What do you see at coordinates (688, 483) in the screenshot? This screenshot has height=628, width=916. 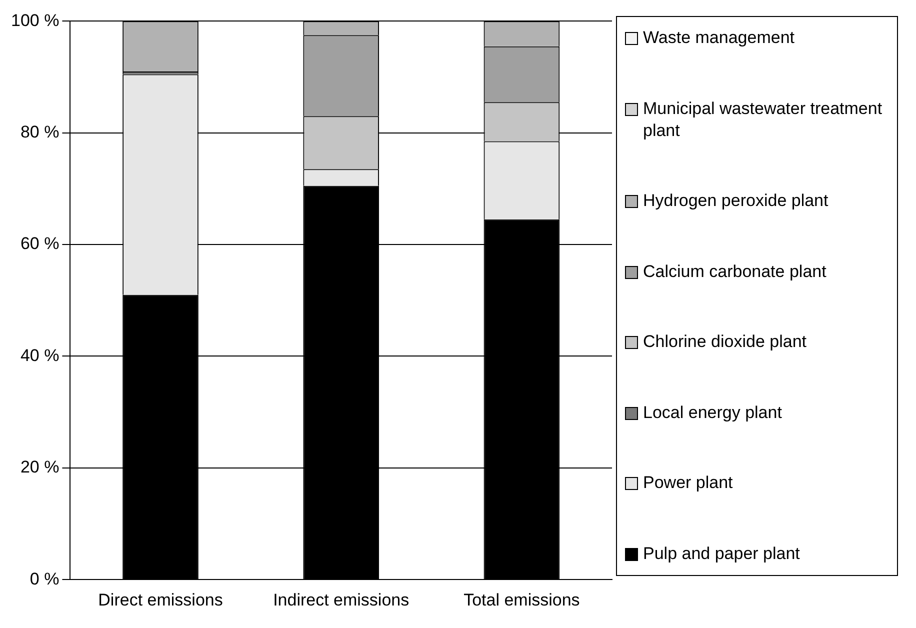 I see `legend-label: Power plant` at bounding box center [688, 483].